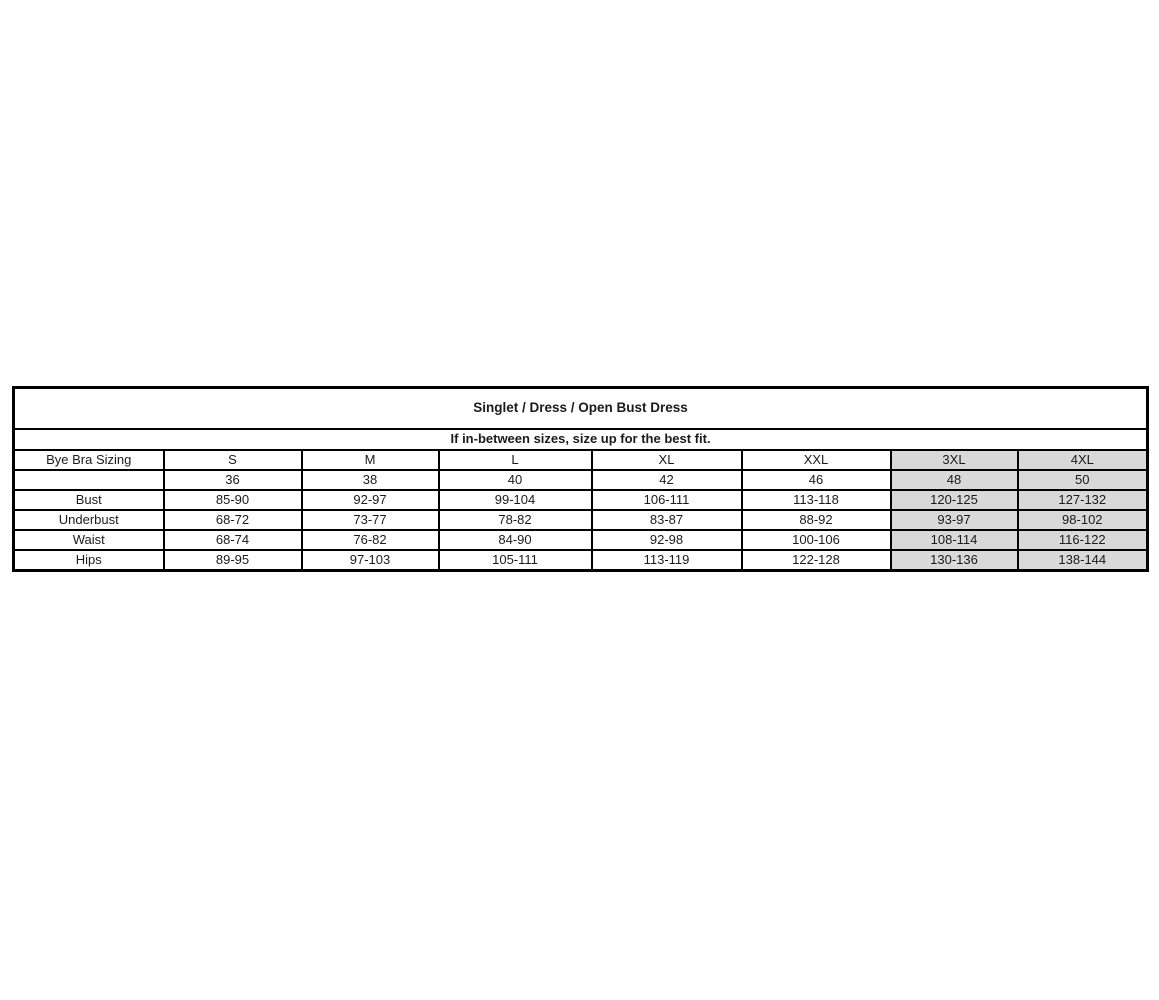 This screenshot has height=1000, width=1159. I want to click on size-label-m: M, so click(370, 459).